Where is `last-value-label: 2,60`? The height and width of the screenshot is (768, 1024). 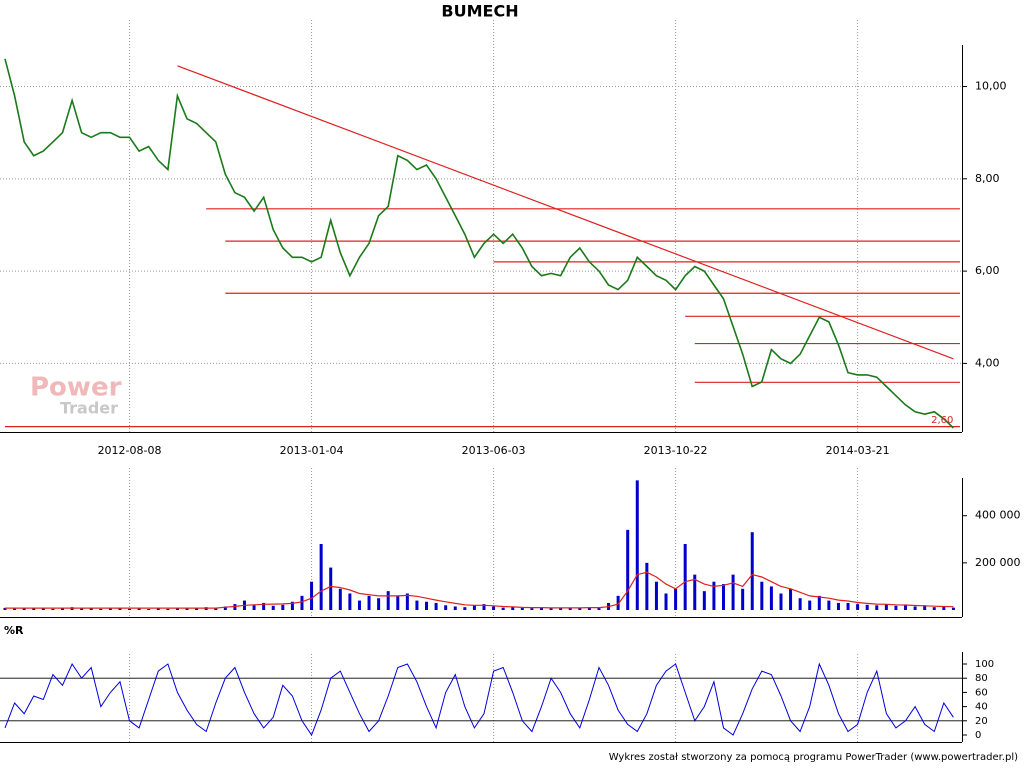 last-value-label: 2,60 is located at coordinates (942, 420).